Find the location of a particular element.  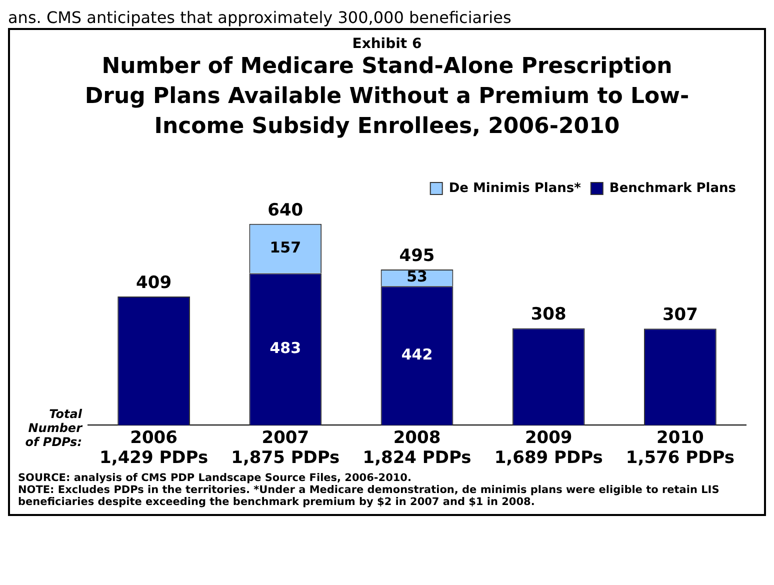

x-tick-label: 2008 1,824 PDPs is located at coordinates (417, 448).